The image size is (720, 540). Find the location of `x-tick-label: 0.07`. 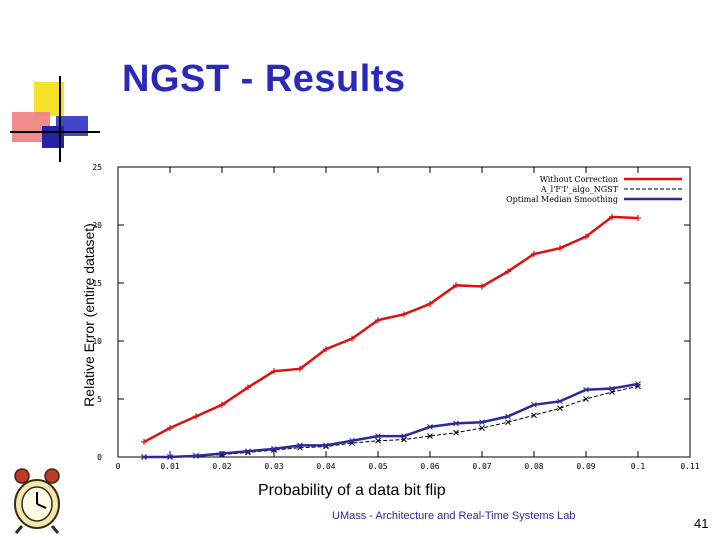

x-tick-label: 0.07 is located at coordinates (481, 466).